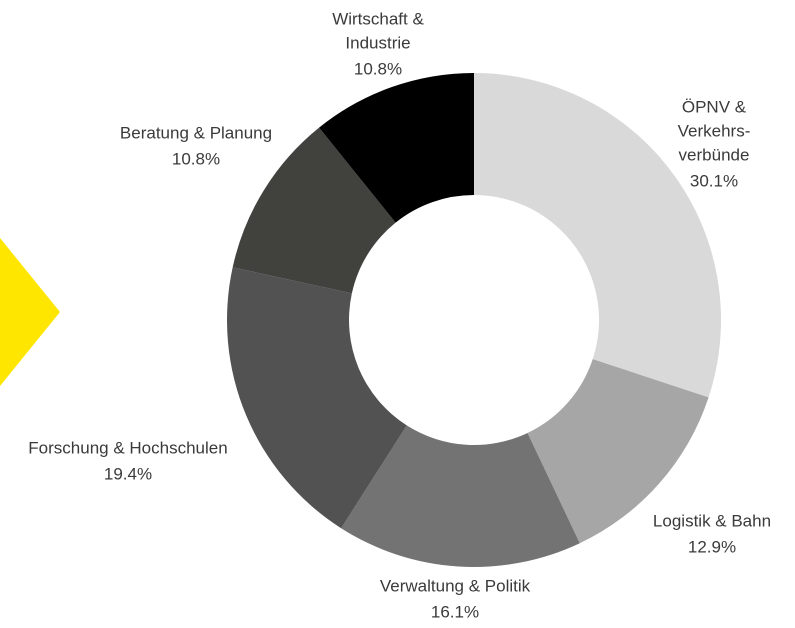  I want to click on category-label: Verkehrs-, so click(714, 130).